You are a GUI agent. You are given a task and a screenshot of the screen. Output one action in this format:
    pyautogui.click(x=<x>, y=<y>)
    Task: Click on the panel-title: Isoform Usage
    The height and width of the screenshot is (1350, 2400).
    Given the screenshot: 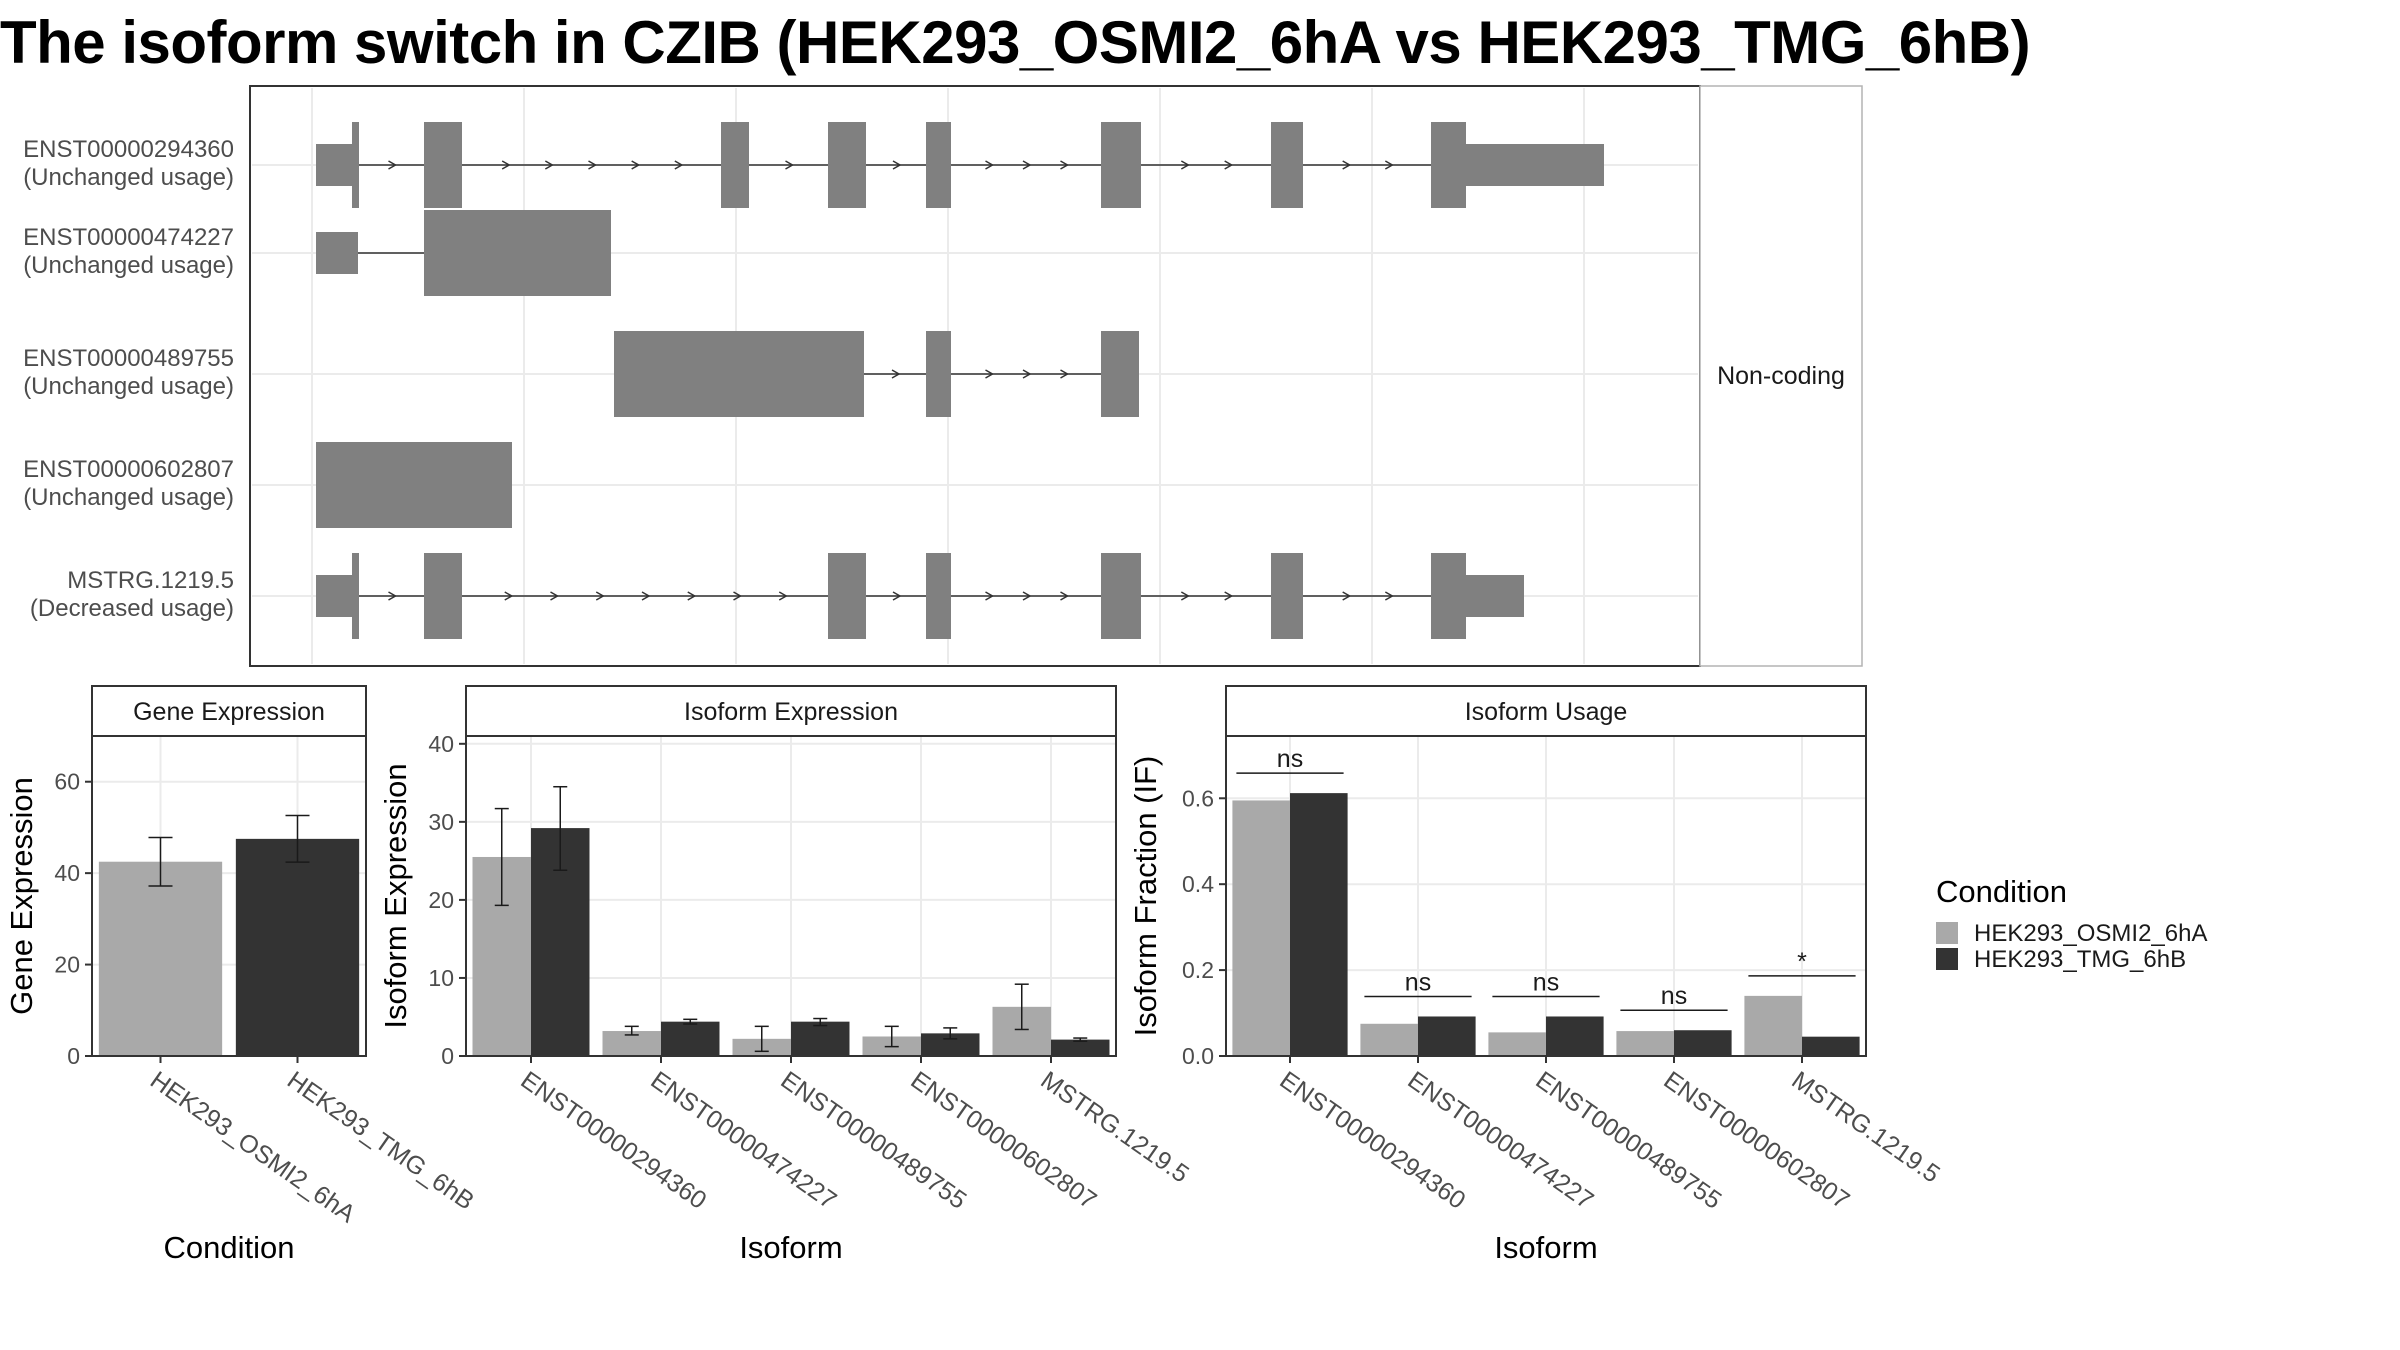 What is the action you would take?
    pyautogui.click(x=1546, y=712)
    